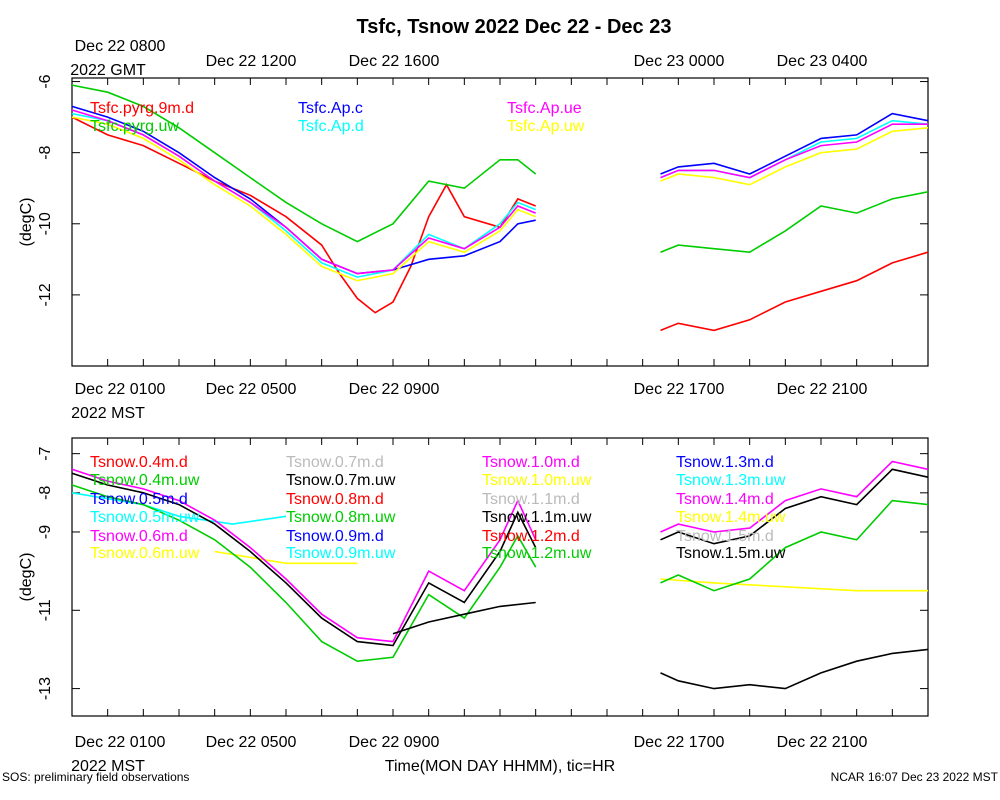  I want to click on legend-entry: Tsnow.1.4m.uw, so click(731, 517).